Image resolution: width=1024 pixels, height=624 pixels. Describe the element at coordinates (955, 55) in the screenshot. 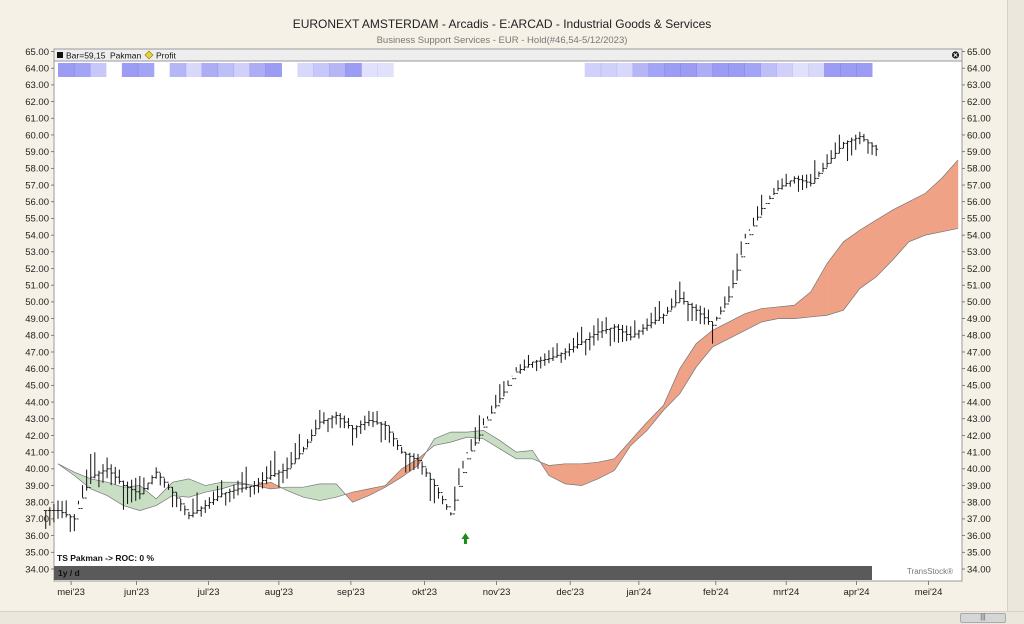

I see `close-icon` at that location.